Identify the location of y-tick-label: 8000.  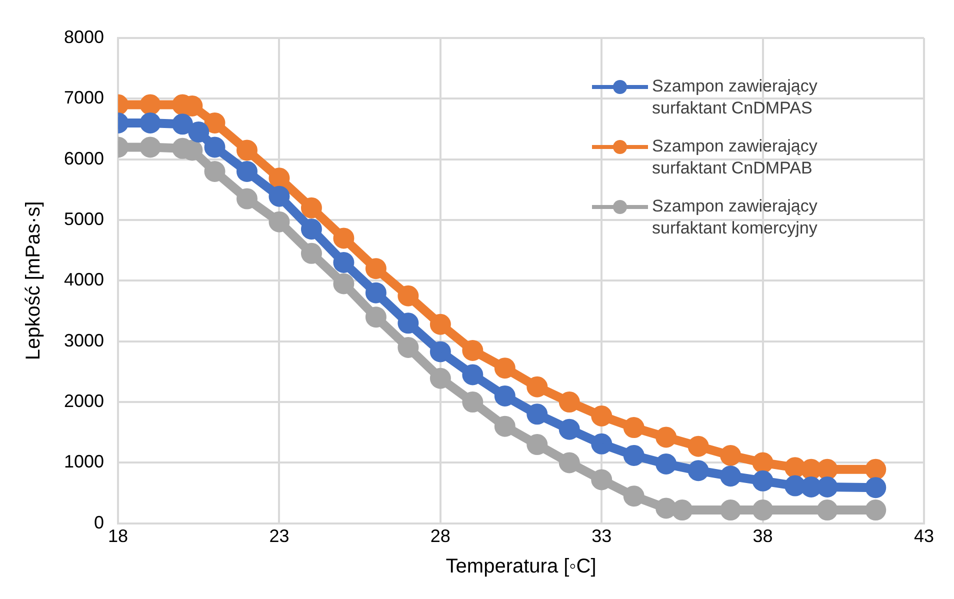
(84, 36).